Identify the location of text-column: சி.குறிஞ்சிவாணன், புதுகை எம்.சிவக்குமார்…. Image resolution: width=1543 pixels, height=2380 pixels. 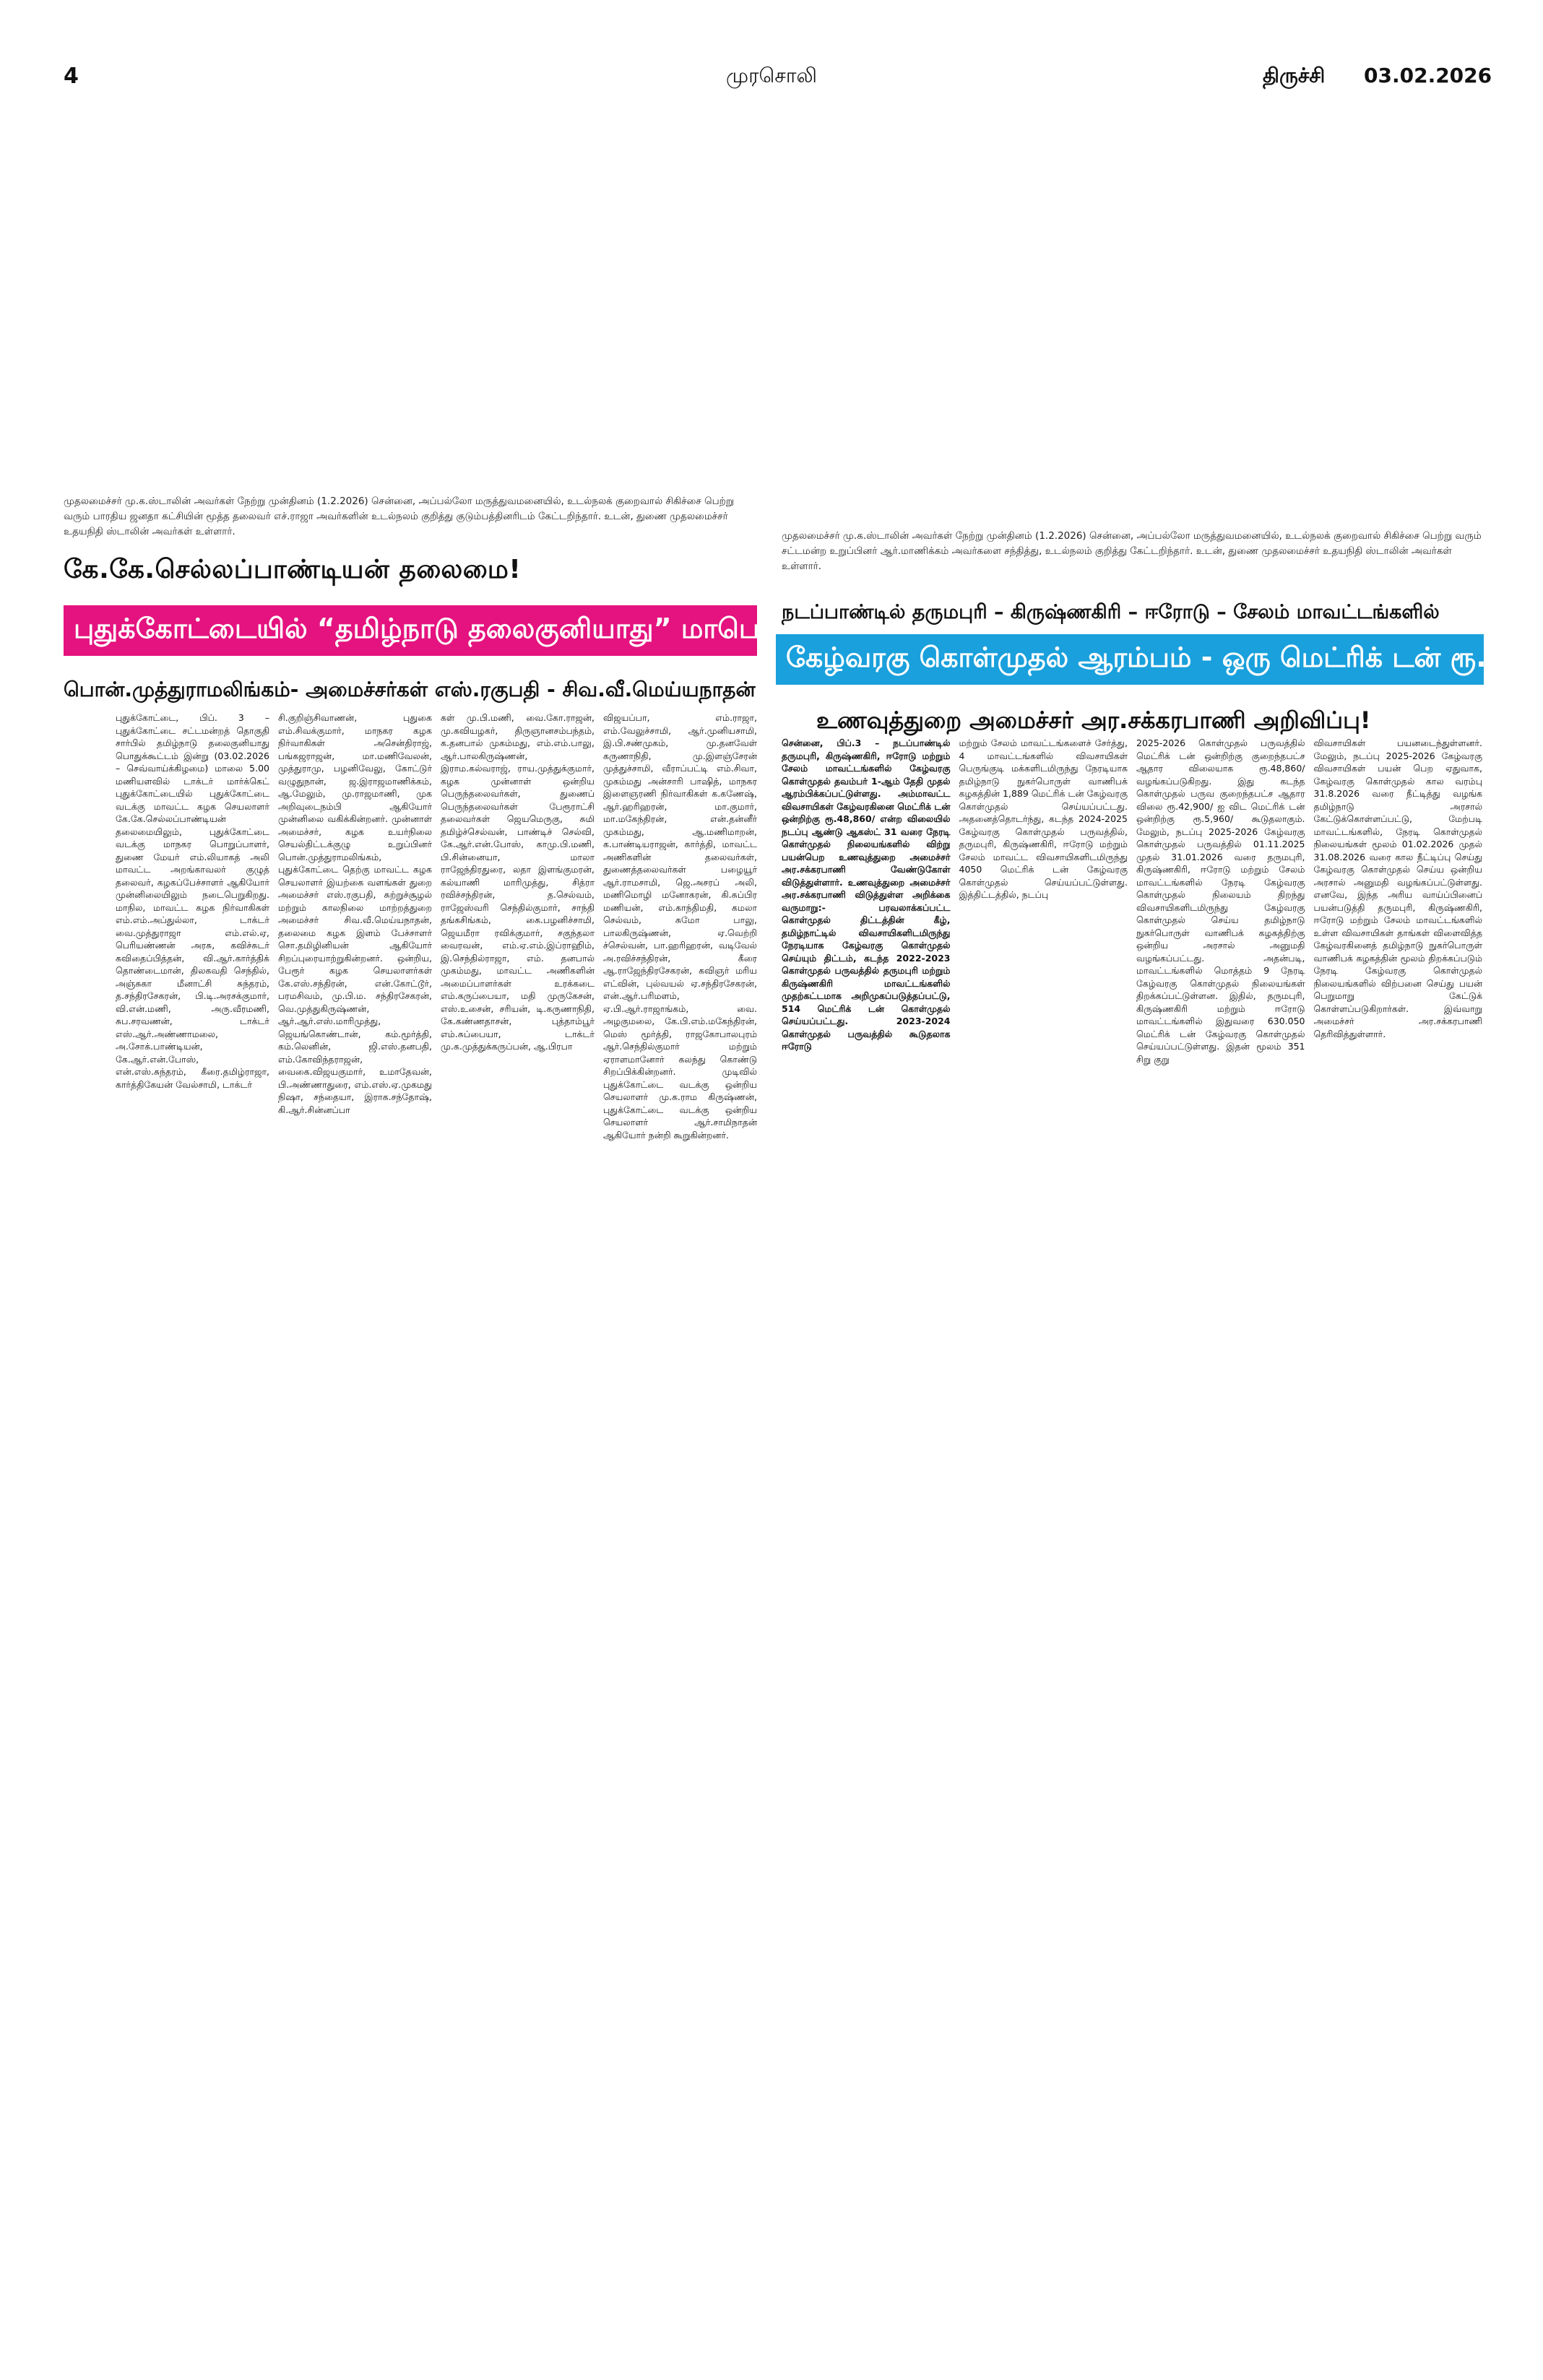
(355, 913).